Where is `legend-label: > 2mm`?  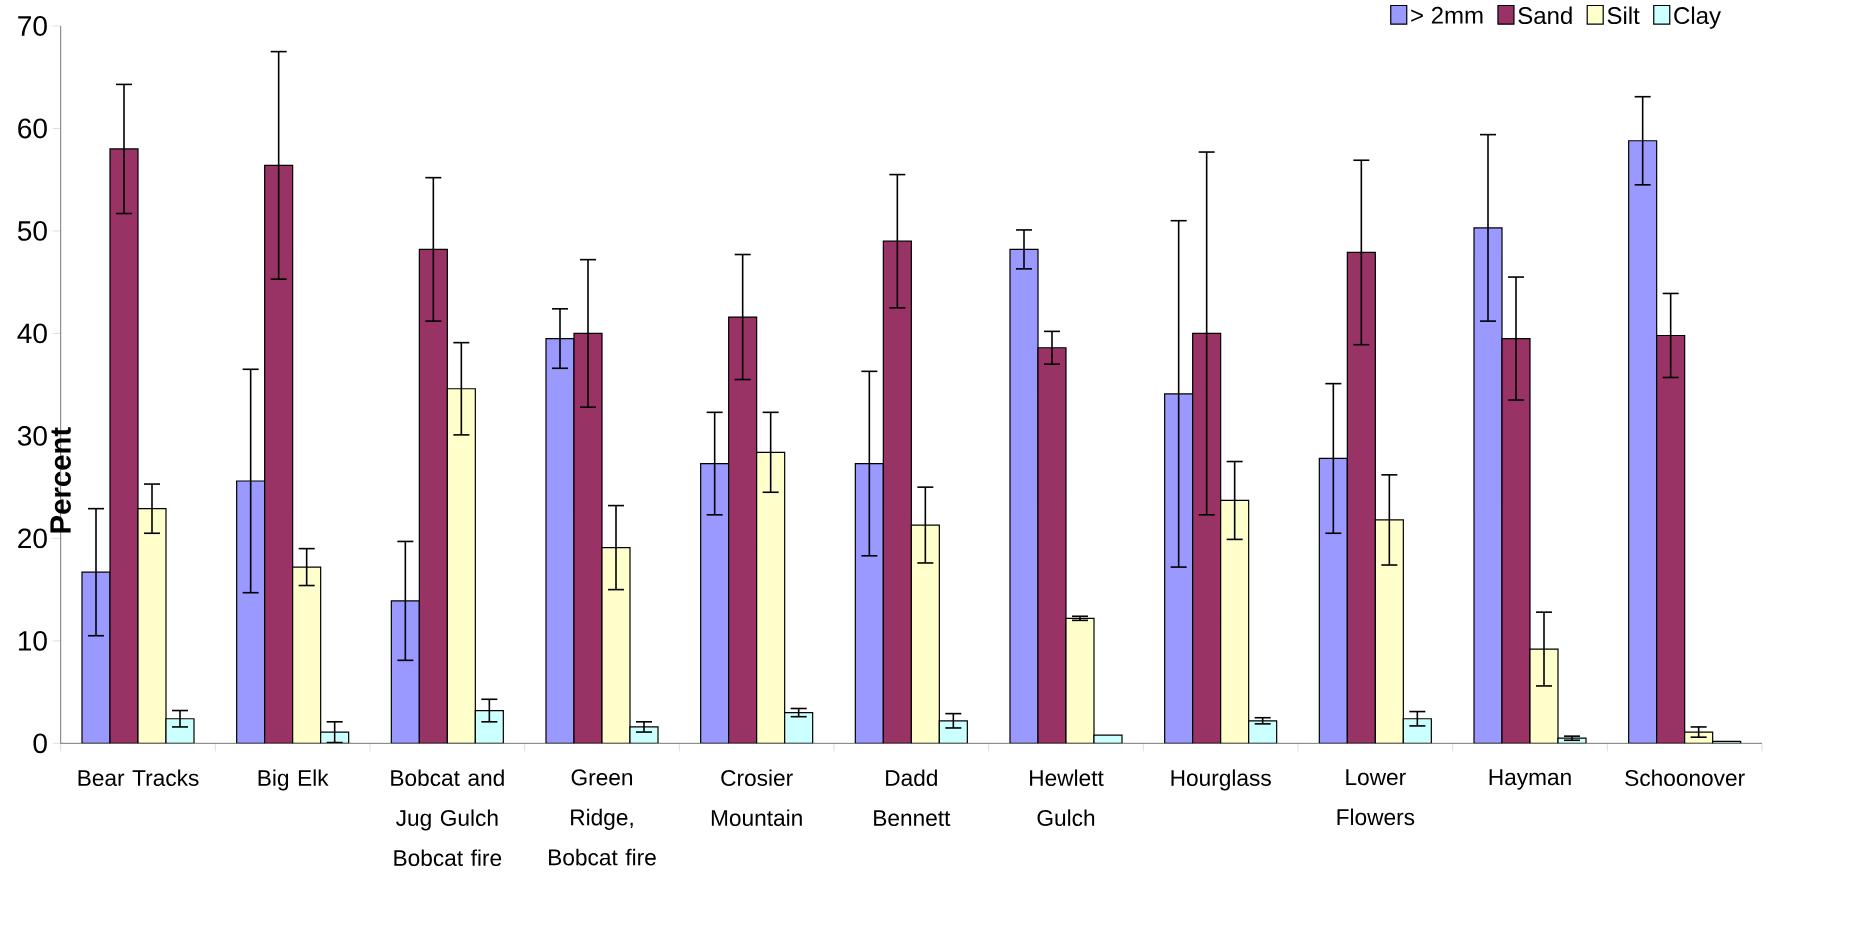
legend-label: > 2mm is located at coordinates (1447, 15).